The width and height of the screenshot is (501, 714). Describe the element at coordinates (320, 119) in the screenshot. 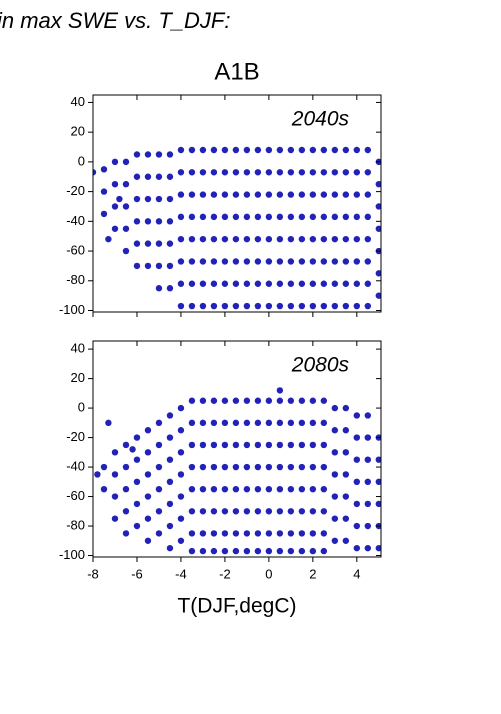

I see `annotation: 2040s` at that location.